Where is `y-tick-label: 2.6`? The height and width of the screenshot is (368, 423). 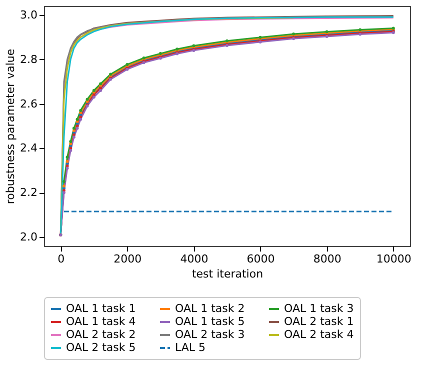 y-tick-label: 2.6 is located at coordinates (29, 103).